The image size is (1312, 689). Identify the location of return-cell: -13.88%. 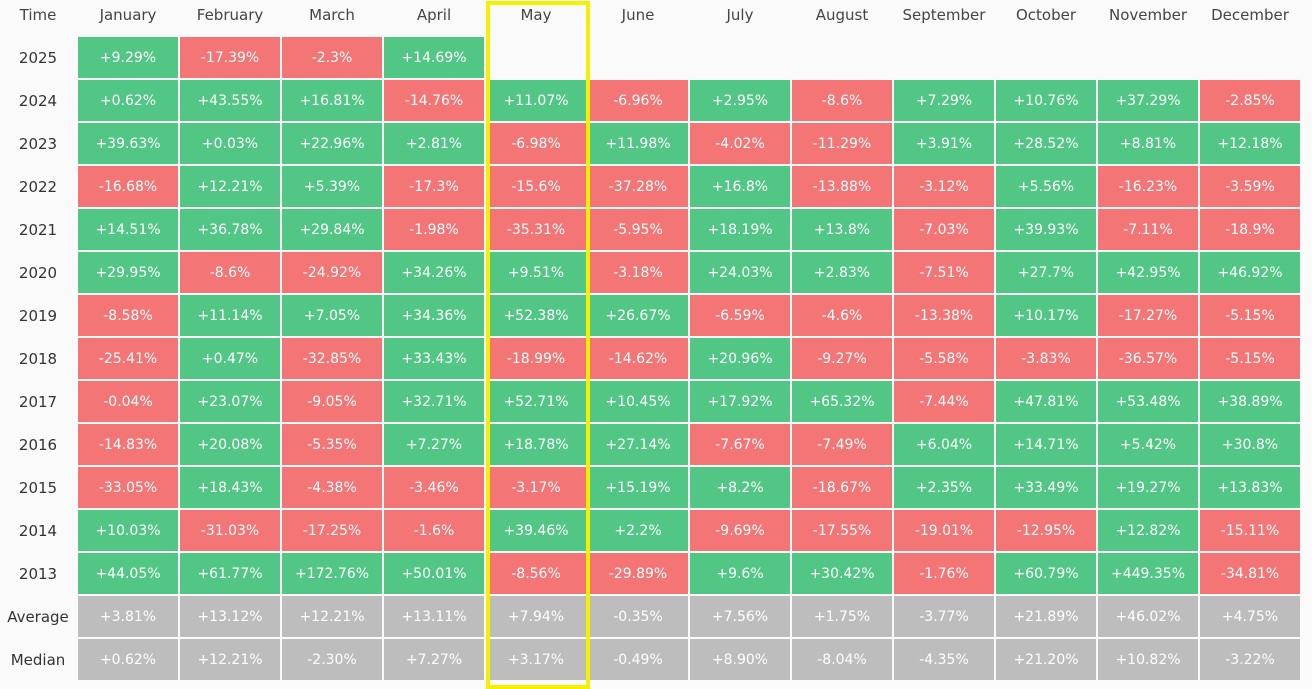
(842, 186).